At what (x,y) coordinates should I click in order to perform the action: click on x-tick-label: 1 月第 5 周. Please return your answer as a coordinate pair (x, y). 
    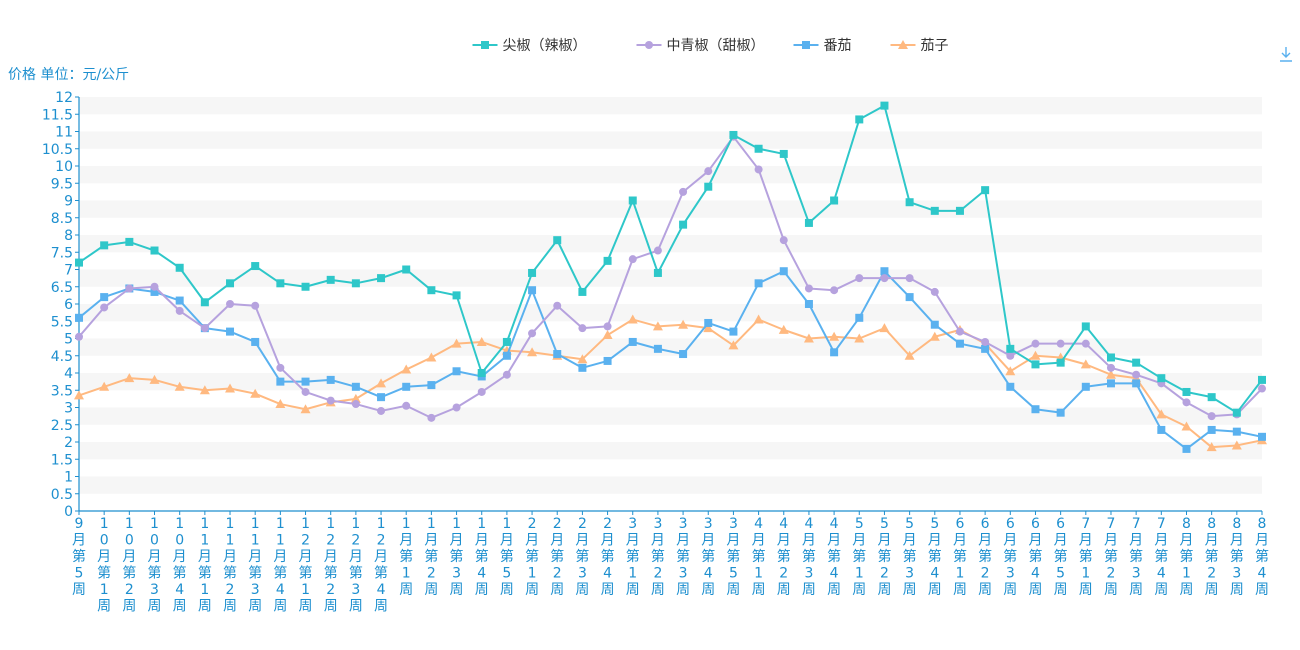
    Looking at the image, I should click on (507, 557).